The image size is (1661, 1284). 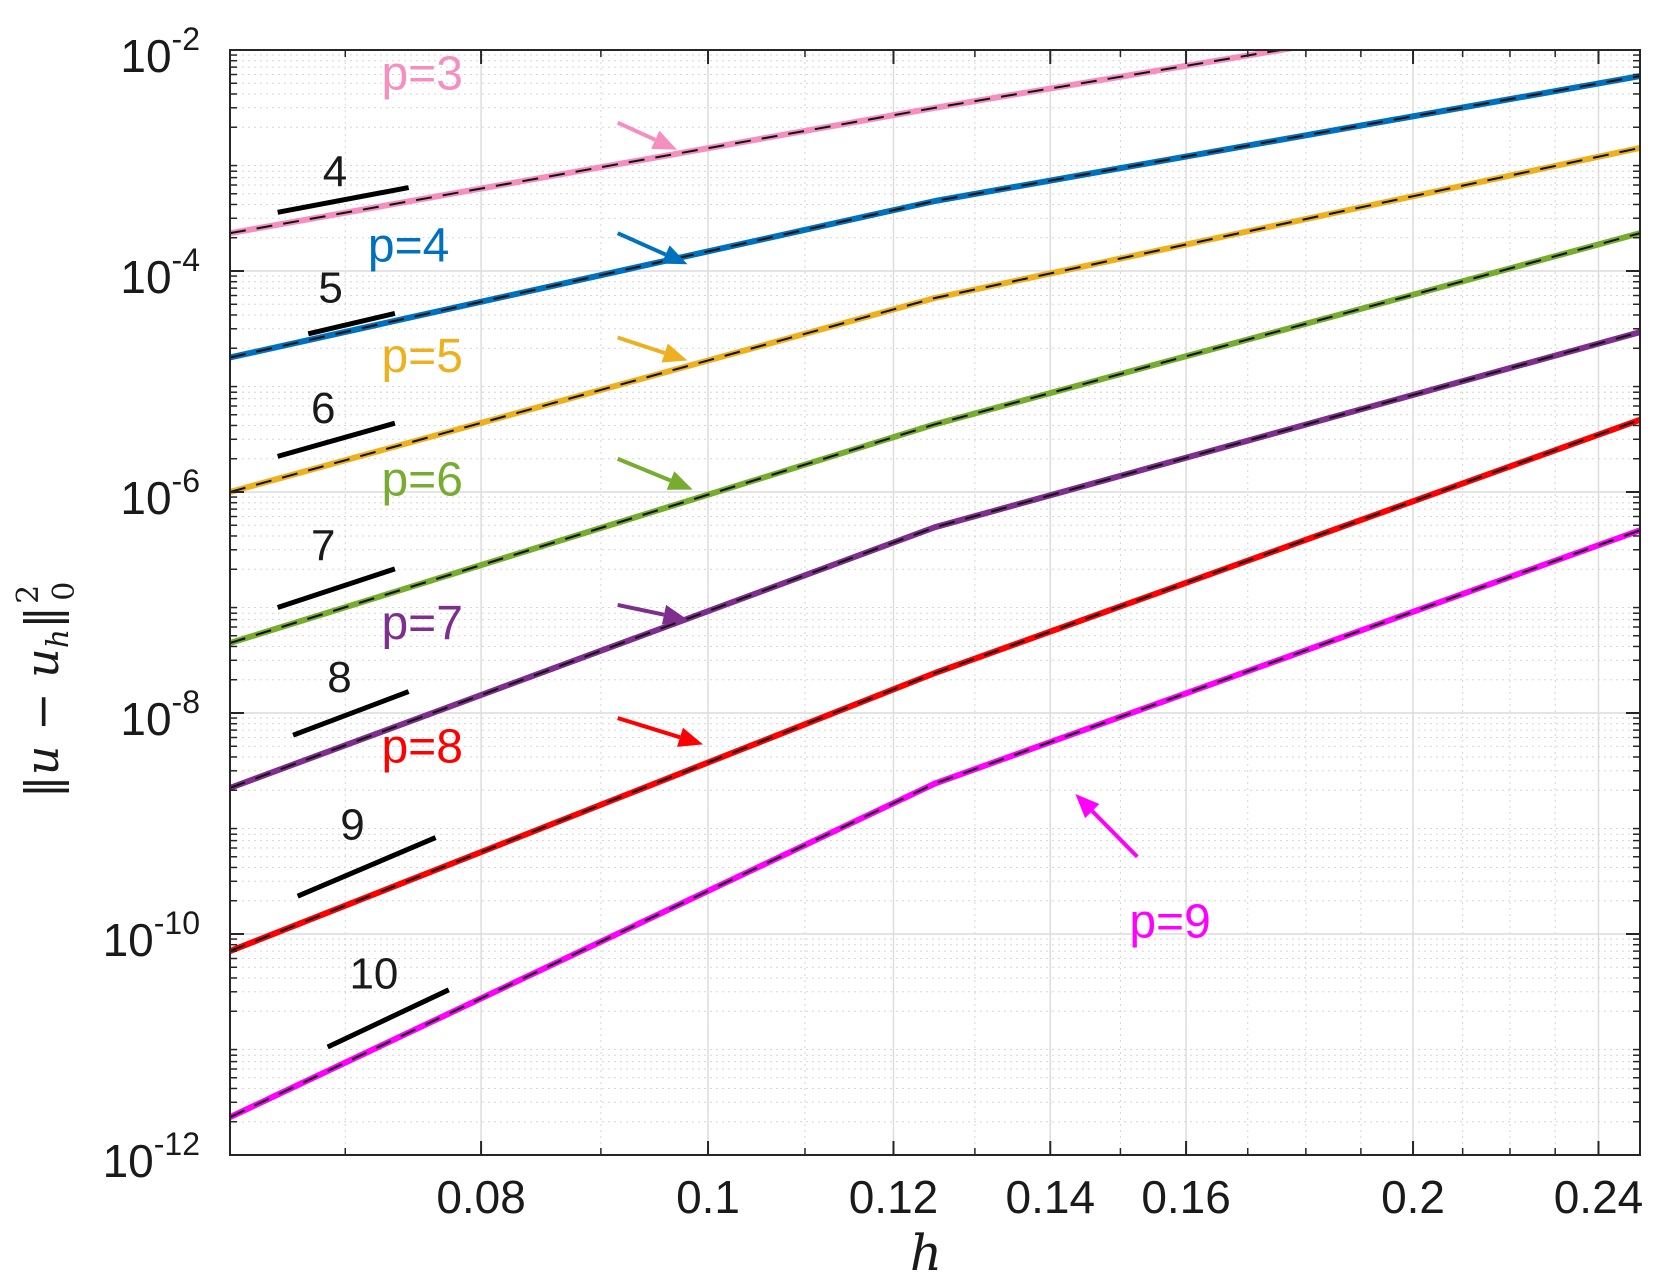 I want to click on series-label-p=6: p=6, so click(x=421, y=479).